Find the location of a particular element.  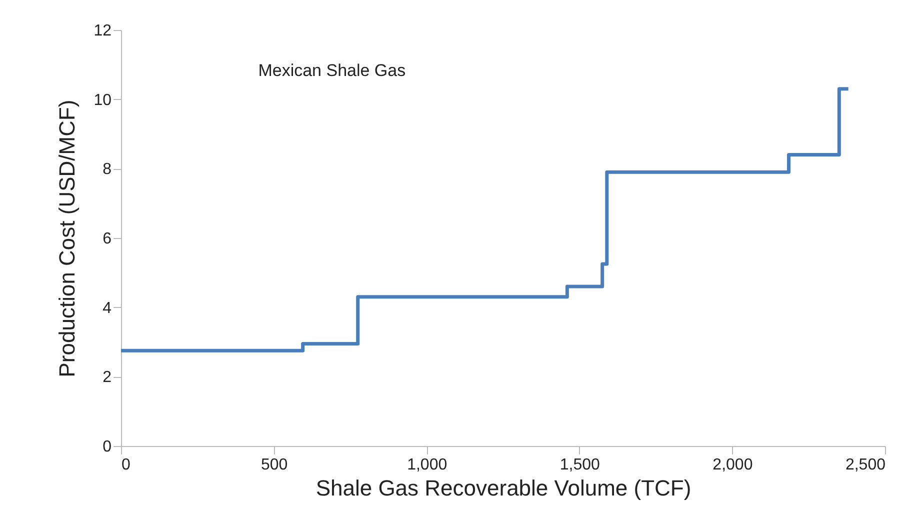

x-tick-label: 0 is located at coordinates (126, 465).